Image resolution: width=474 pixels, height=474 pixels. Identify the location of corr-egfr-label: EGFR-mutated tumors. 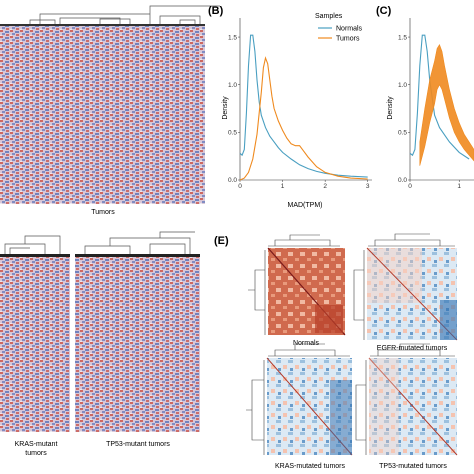
(412, 348).